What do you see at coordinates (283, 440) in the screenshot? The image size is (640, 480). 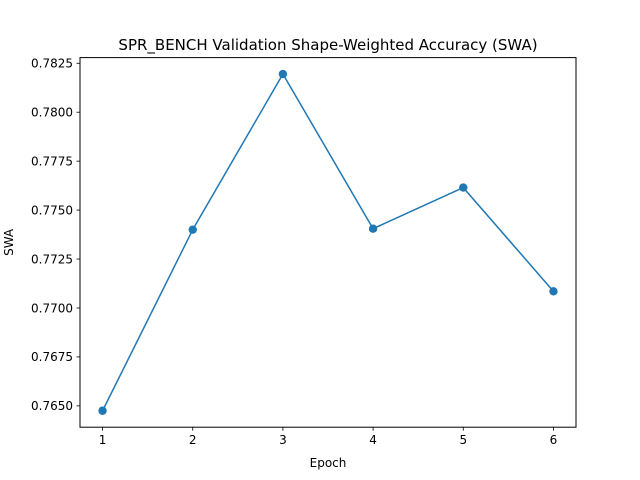 I see `x-tick-label: 3` at bounding box center [283, 440].